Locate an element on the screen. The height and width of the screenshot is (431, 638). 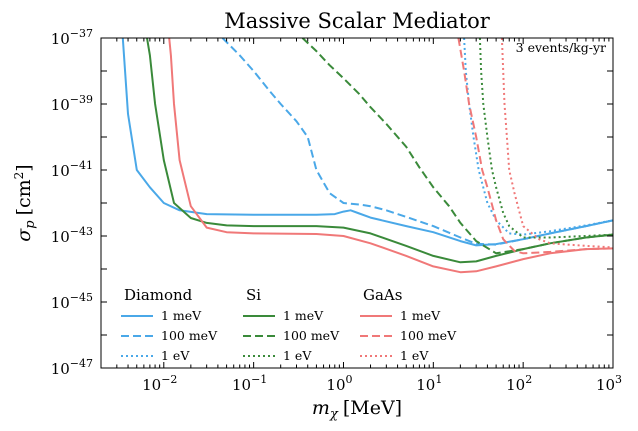
legend-group-diamond: Diamond is located at coordinates (158, 295).